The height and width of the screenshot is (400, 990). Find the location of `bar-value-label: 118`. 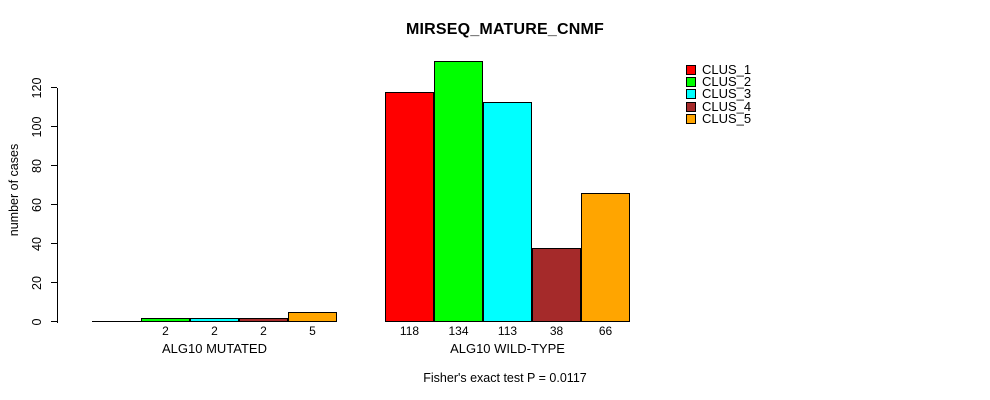

bar-value-label: 118 is located at coordinates (409, 331).